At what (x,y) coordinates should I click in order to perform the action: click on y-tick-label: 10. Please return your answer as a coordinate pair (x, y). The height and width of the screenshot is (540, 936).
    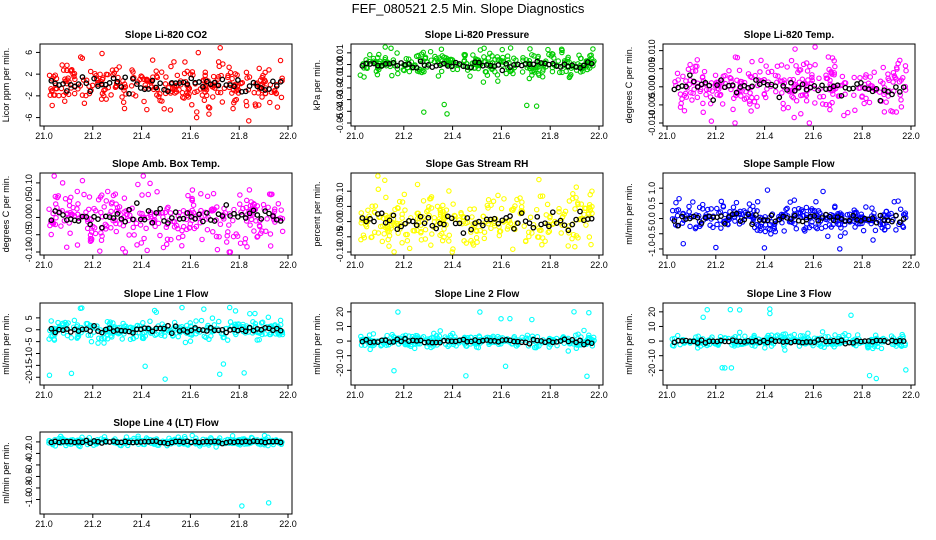
    Looking at the image, I should click on (652, 326).